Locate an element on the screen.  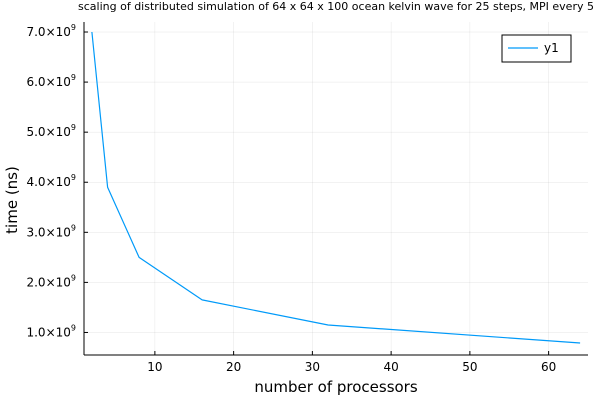
x-axis-label: number of processors is located at coordinates (336, 387).